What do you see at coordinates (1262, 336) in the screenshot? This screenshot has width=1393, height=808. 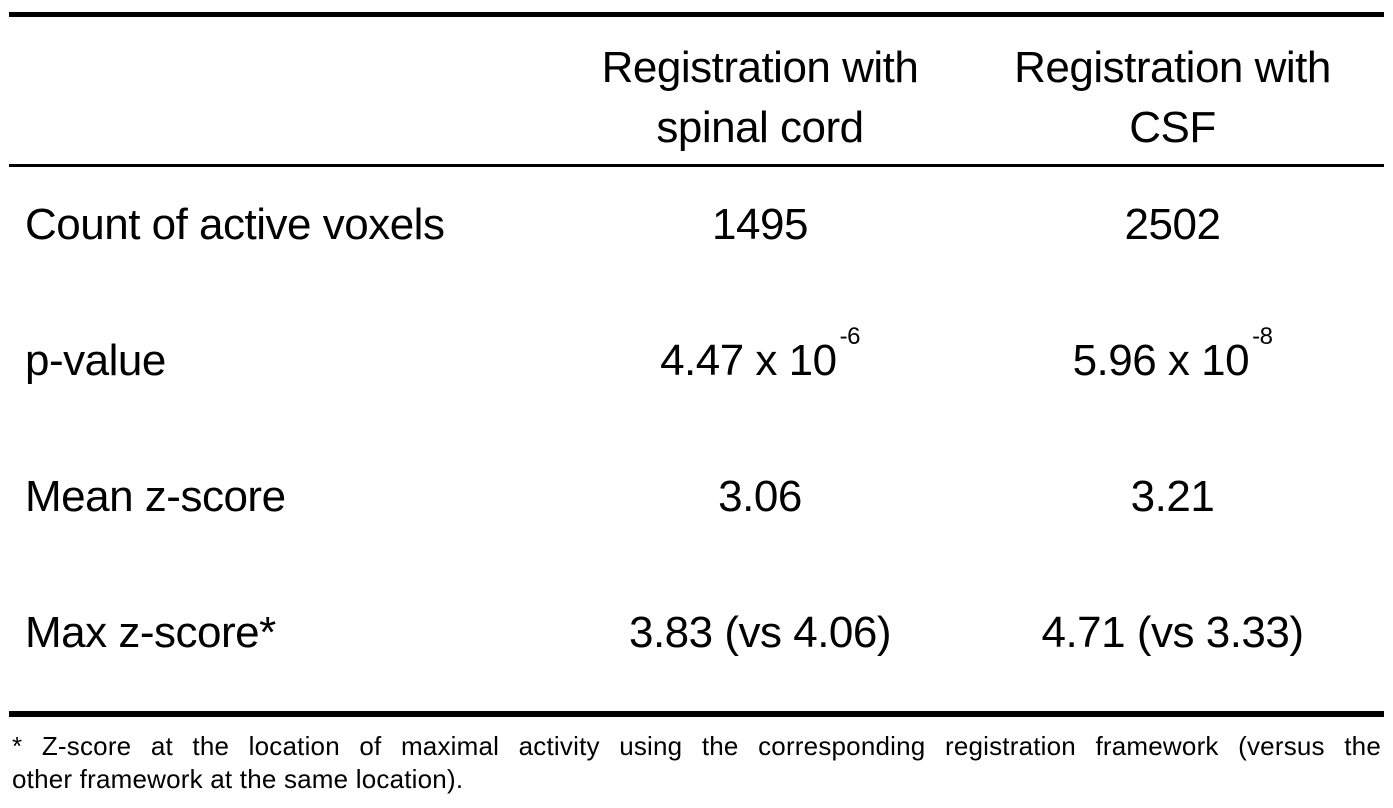 I see `value-exponent: -8` at bounding box center [1262, 336].